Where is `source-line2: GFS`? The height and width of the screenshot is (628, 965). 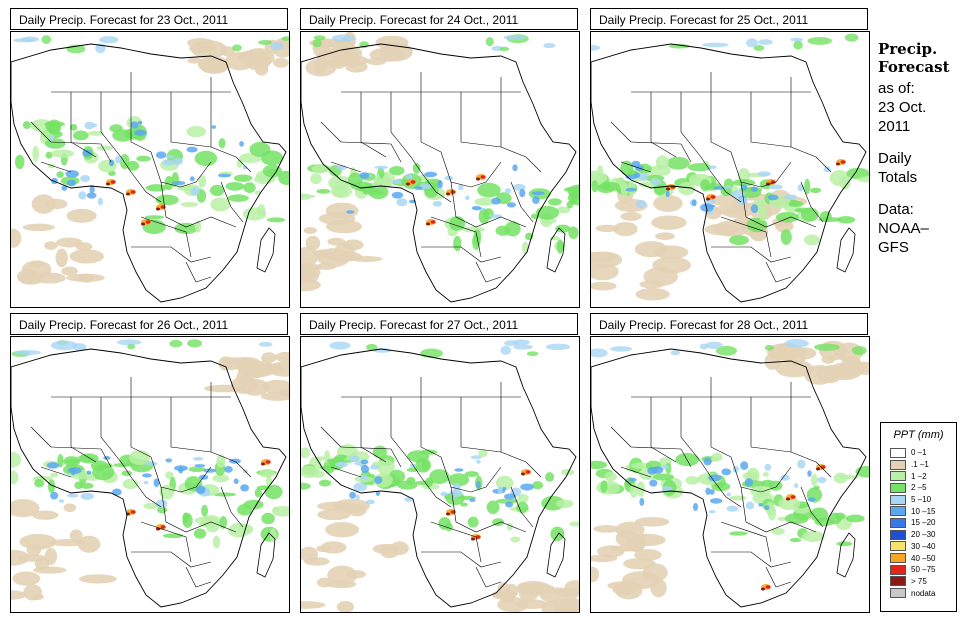 source-line2: GFS is located at coordinates (893, 247).